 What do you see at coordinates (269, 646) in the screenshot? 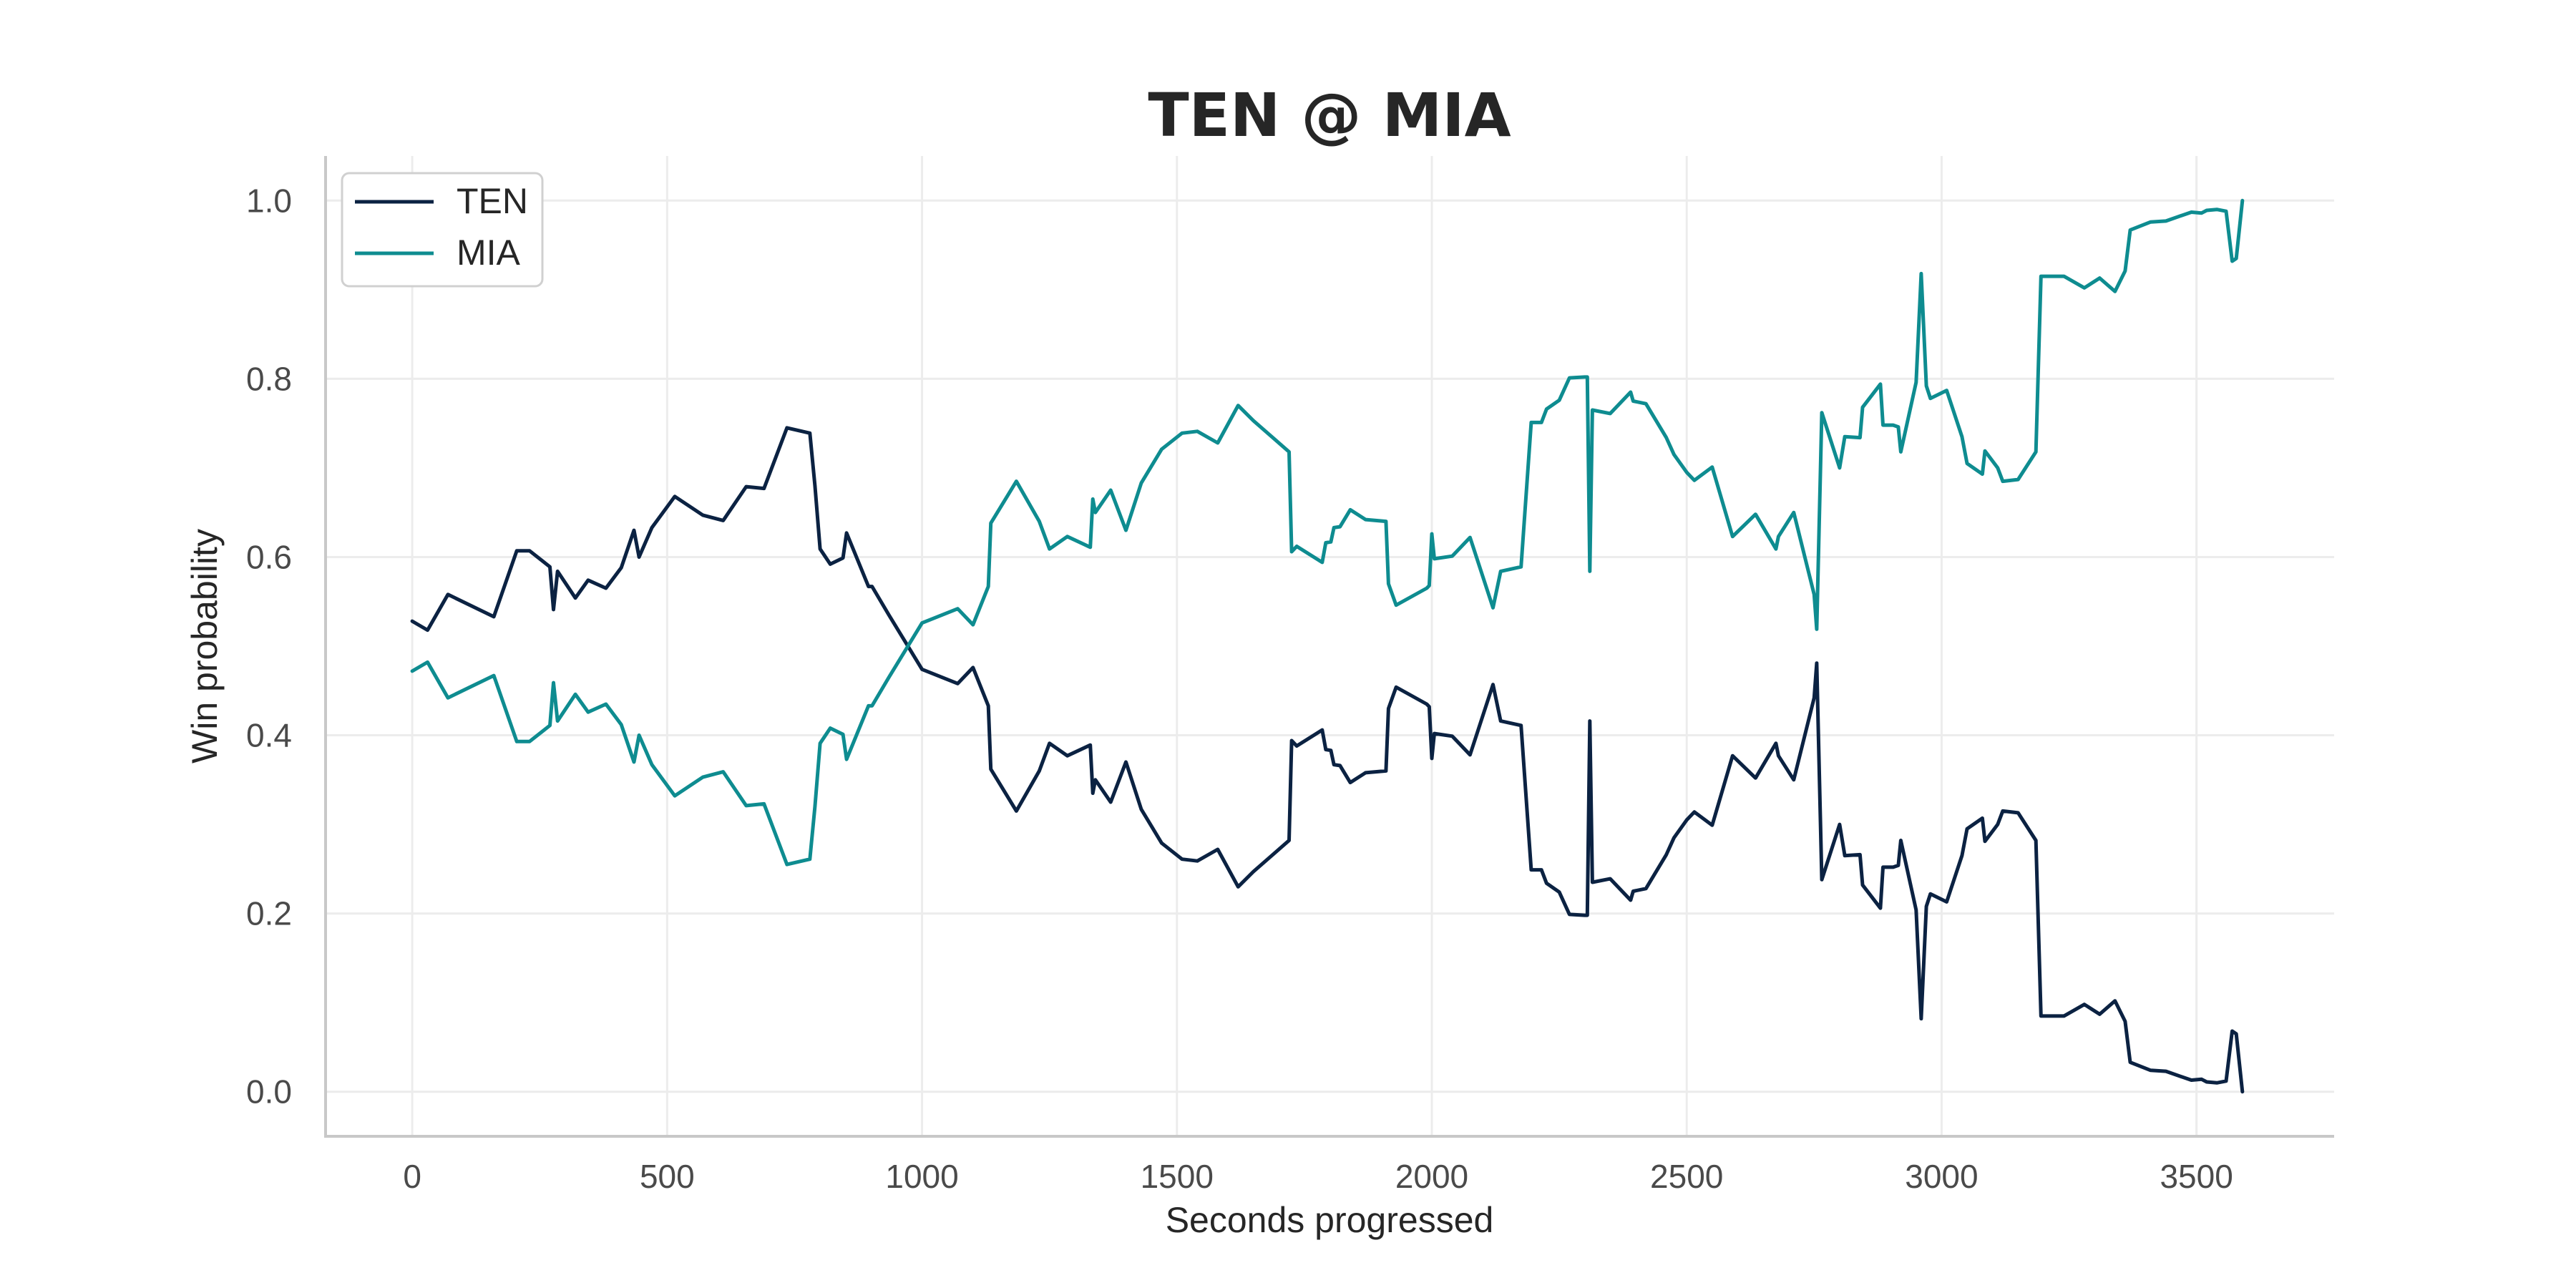
I see `y-tick-labels: 0.0 0.2 0.4 0.6 0.8 1.0` at bounding box center [269, 646].